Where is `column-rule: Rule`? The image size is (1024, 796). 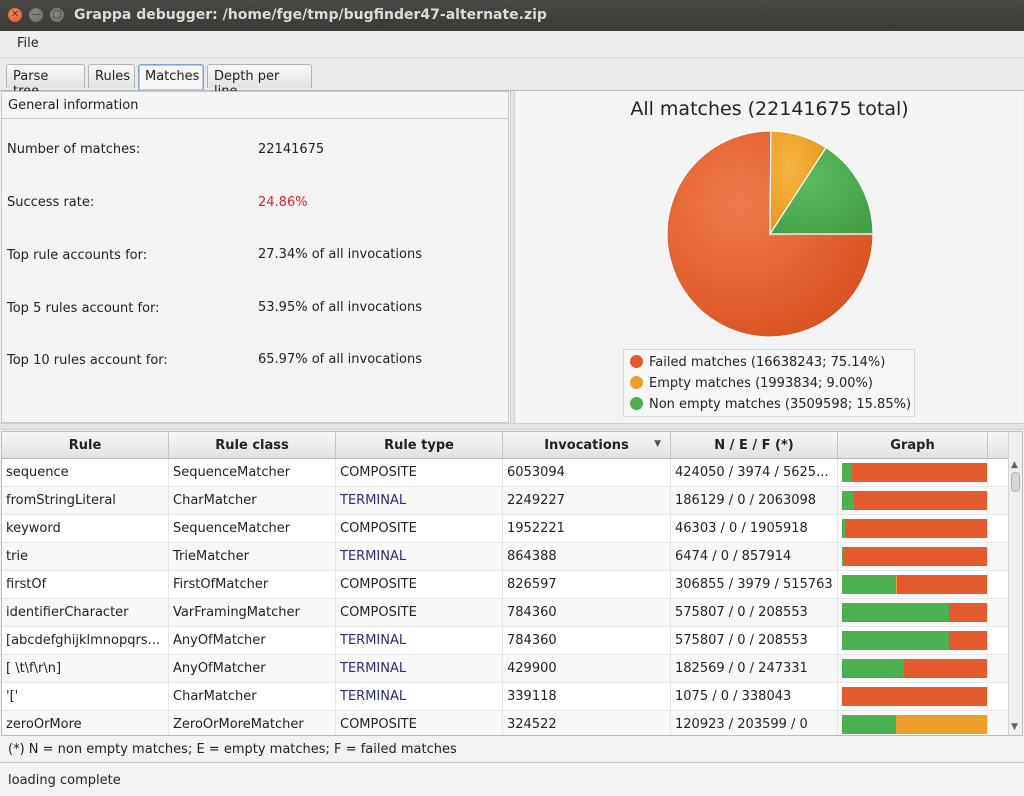 column-rule: Rule is located at coordinates (85, 445).